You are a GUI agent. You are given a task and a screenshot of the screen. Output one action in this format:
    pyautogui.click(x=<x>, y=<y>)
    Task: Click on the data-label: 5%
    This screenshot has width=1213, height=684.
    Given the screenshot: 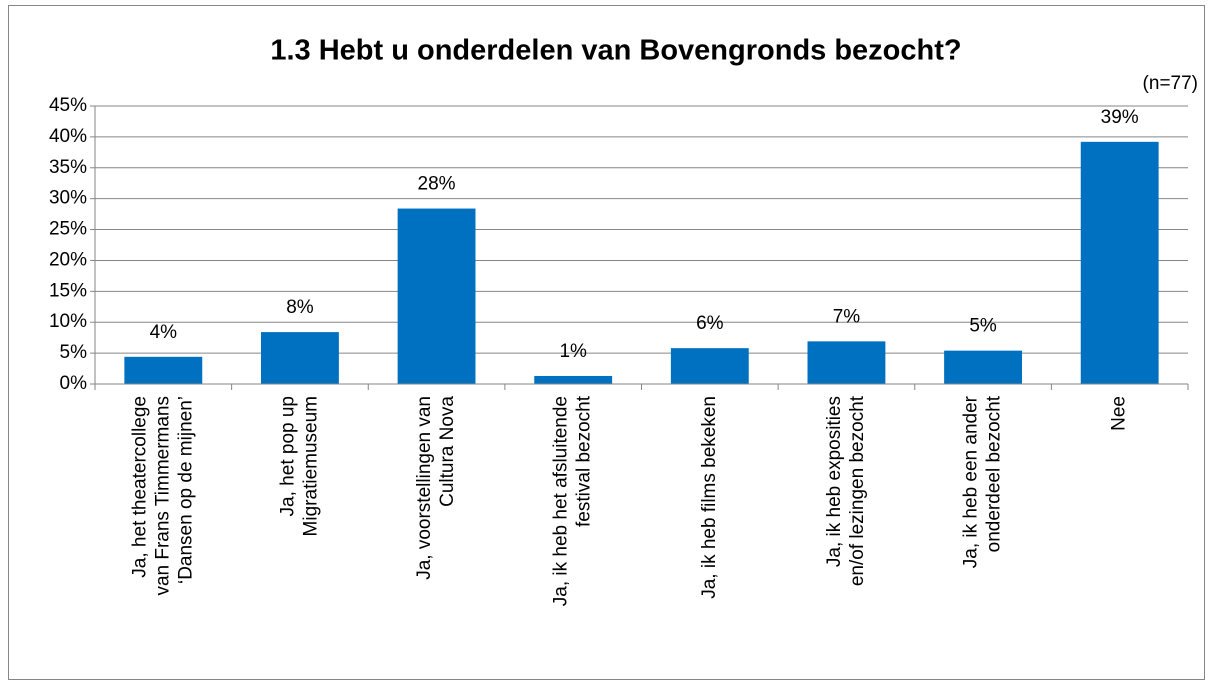 What is the action you would take?
    pyautogui.click(x=983, y=326)
    